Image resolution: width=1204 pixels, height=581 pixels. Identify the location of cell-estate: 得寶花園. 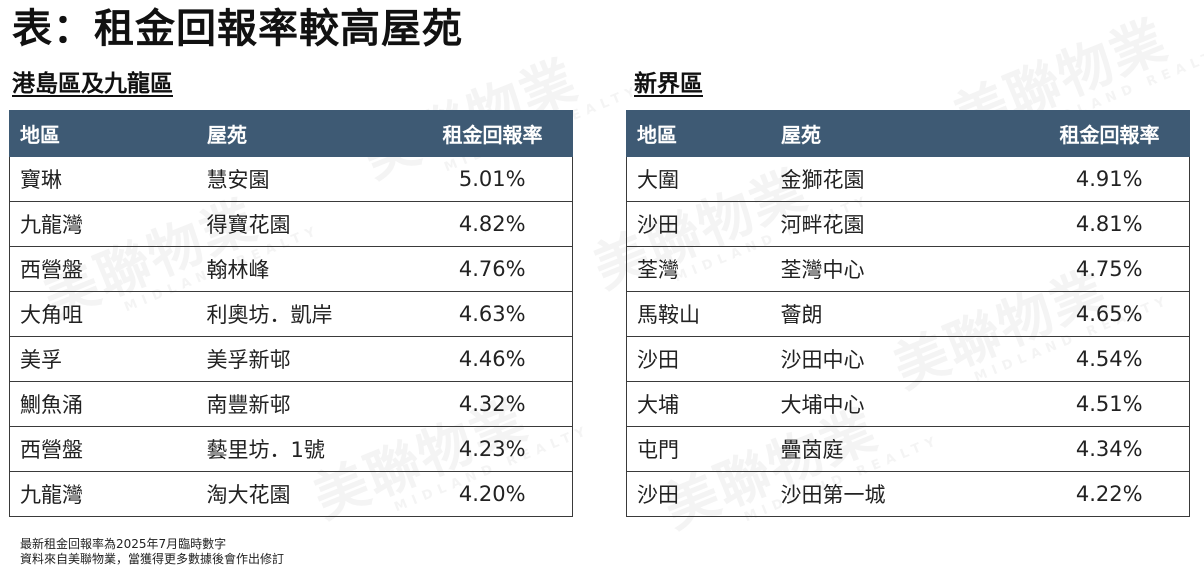
(304, 224).